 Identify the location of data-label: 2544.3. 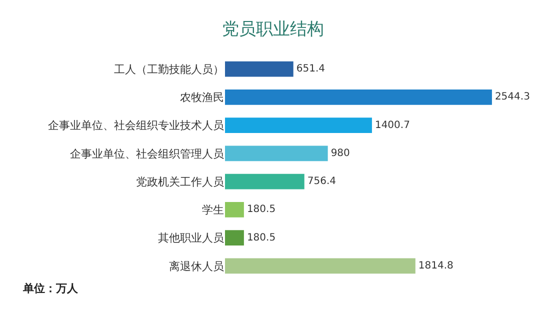
(512, 97).